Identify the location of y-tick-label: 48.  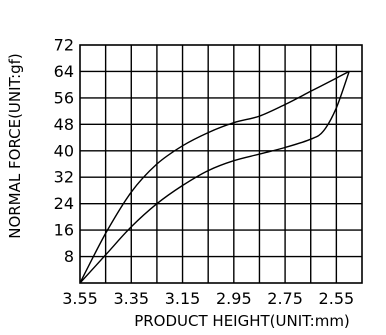
(64, 124).